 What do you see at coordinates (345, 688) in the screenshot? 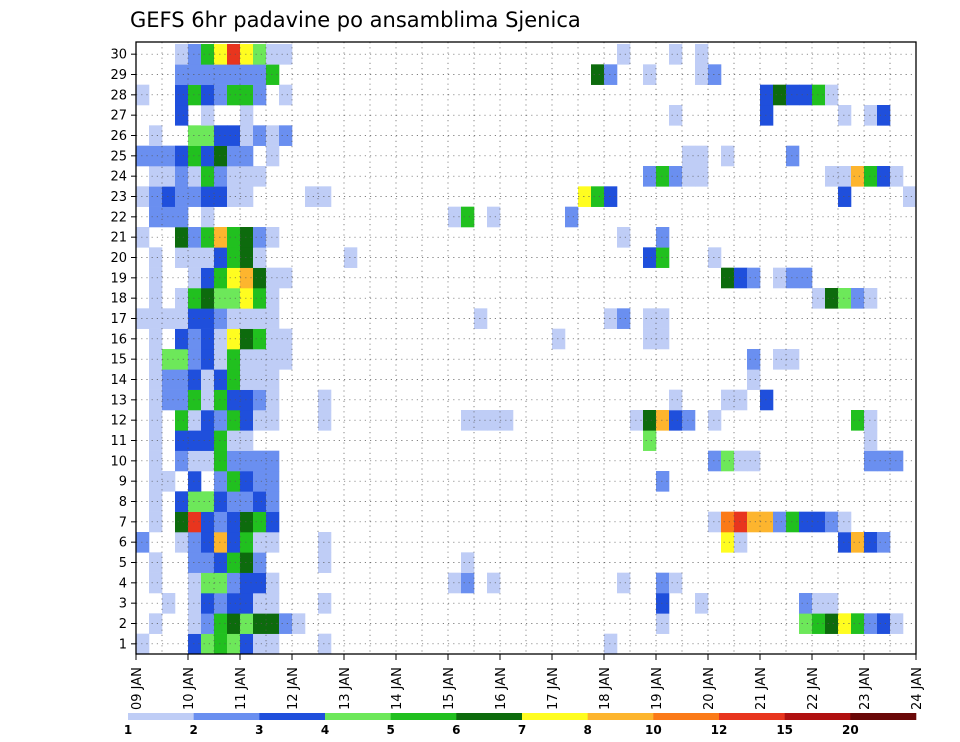
I see `x-tick-label: 13 JAN` at bounding box center [345, 688].